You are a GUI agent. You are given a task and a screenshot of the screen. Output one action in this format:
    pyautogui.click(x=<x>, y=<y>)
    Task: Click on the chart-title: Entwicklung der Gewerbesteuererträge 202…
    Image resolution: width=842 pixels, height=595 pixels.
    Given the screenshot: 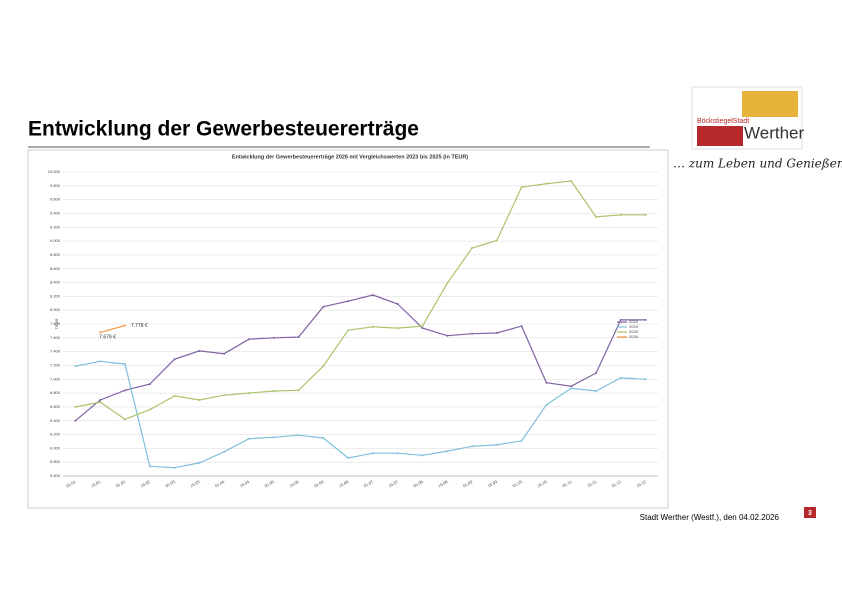 What is the action you would take?
    pyautogui.click(x=350, y=157)
    